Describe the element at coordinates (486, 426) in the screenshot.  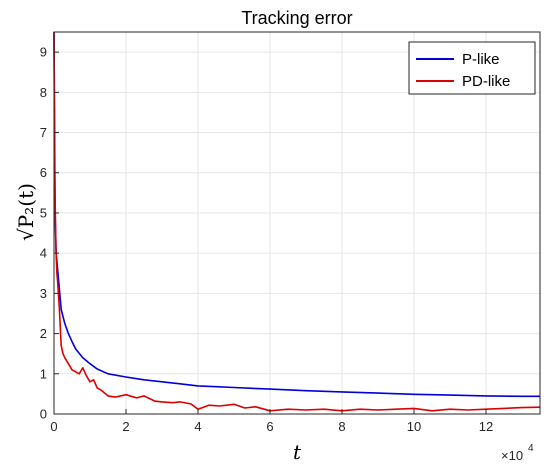
I see `x-tick-label: 12` at that location.